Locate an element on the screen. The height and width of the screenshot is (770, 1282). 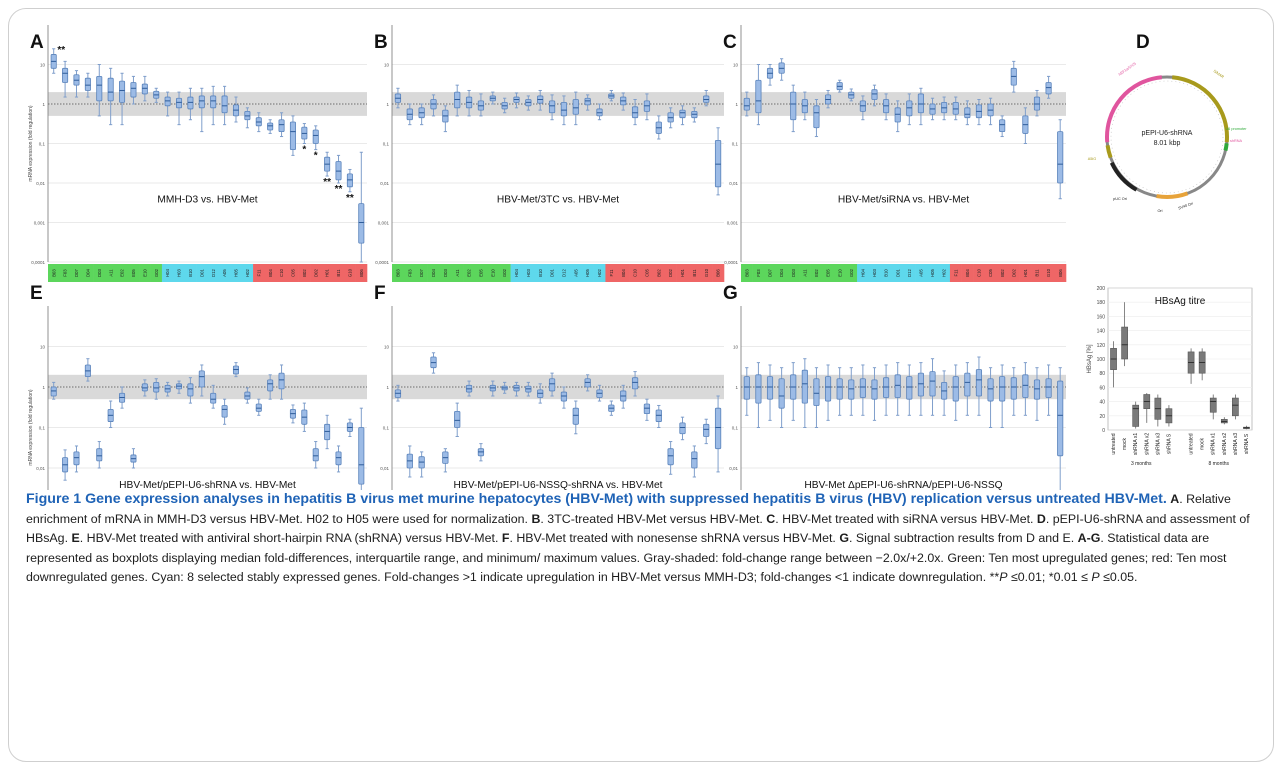
category-label: D03 is located at coordinates (793, 272).